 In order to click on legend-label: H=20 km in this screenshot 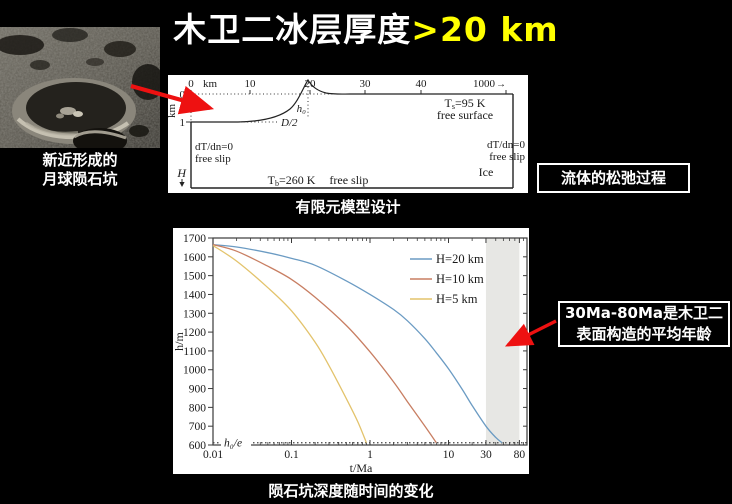, I will do `click(460, 259)`.